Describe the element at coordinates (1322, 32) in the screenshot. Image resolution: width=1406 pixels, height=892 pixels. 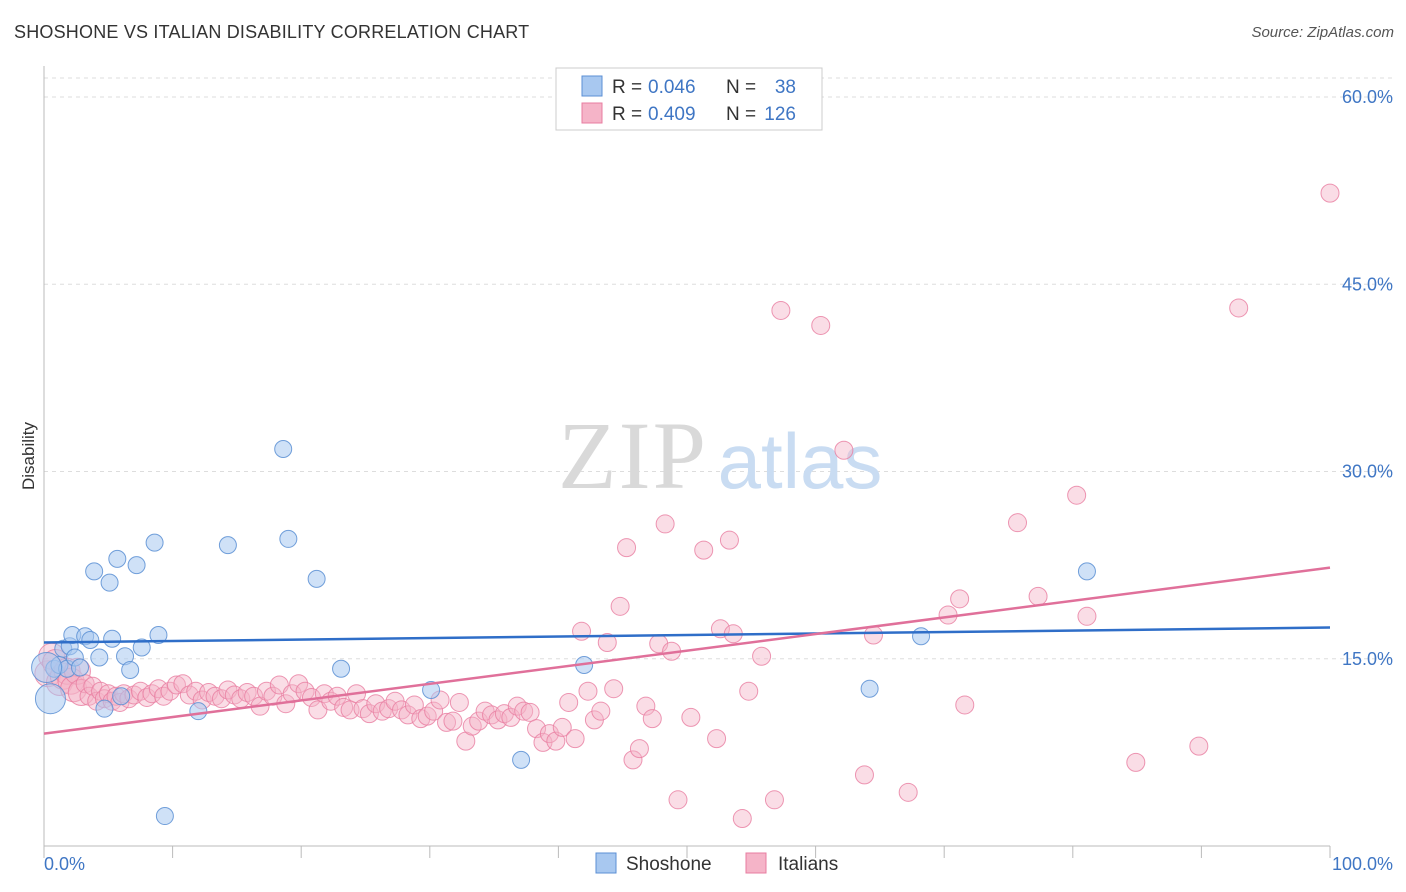
I see `source-label: Source: ZipAtlas.com` at that location.